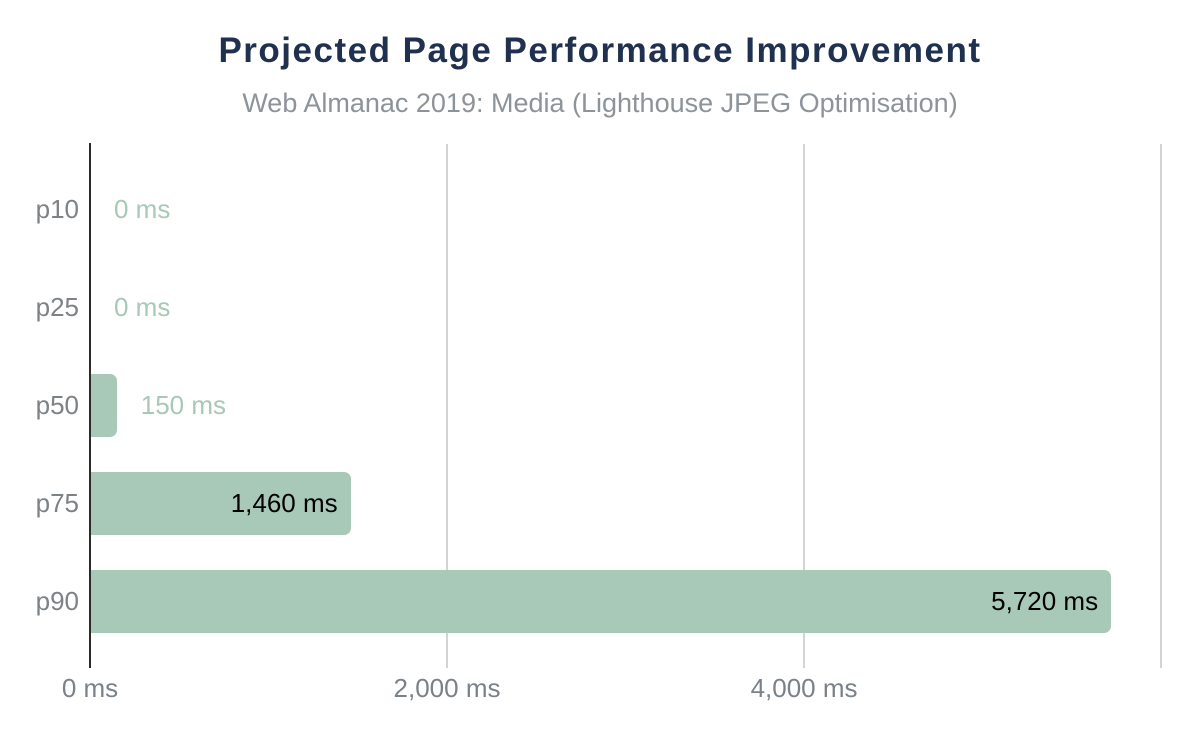 The width and height of the screenshot is (1200, 742). Describe the element at coordinates (183, 405) in the screenshot. I see `value-label: 150 ms` at that location.